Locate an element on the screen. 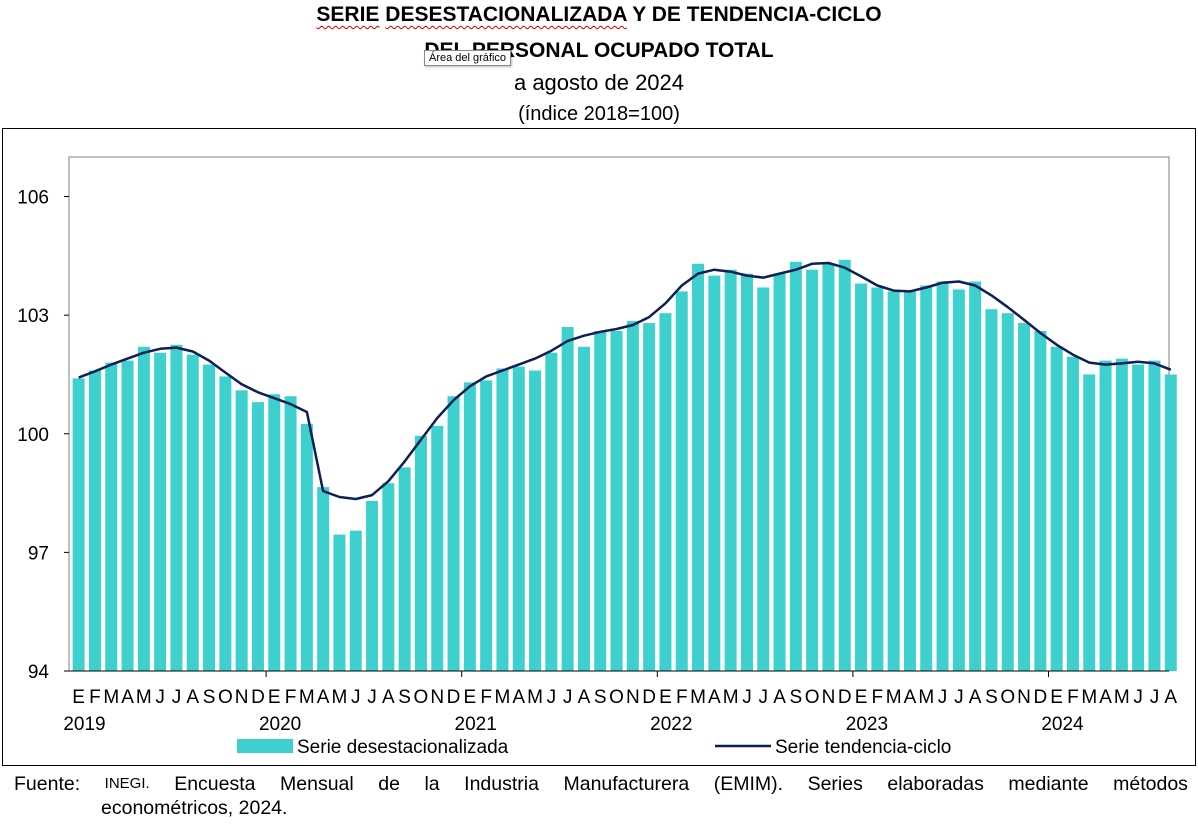 This screenshot has width=1198, height=824. y-tick-label: 106 is located at coordinates (33, 198).